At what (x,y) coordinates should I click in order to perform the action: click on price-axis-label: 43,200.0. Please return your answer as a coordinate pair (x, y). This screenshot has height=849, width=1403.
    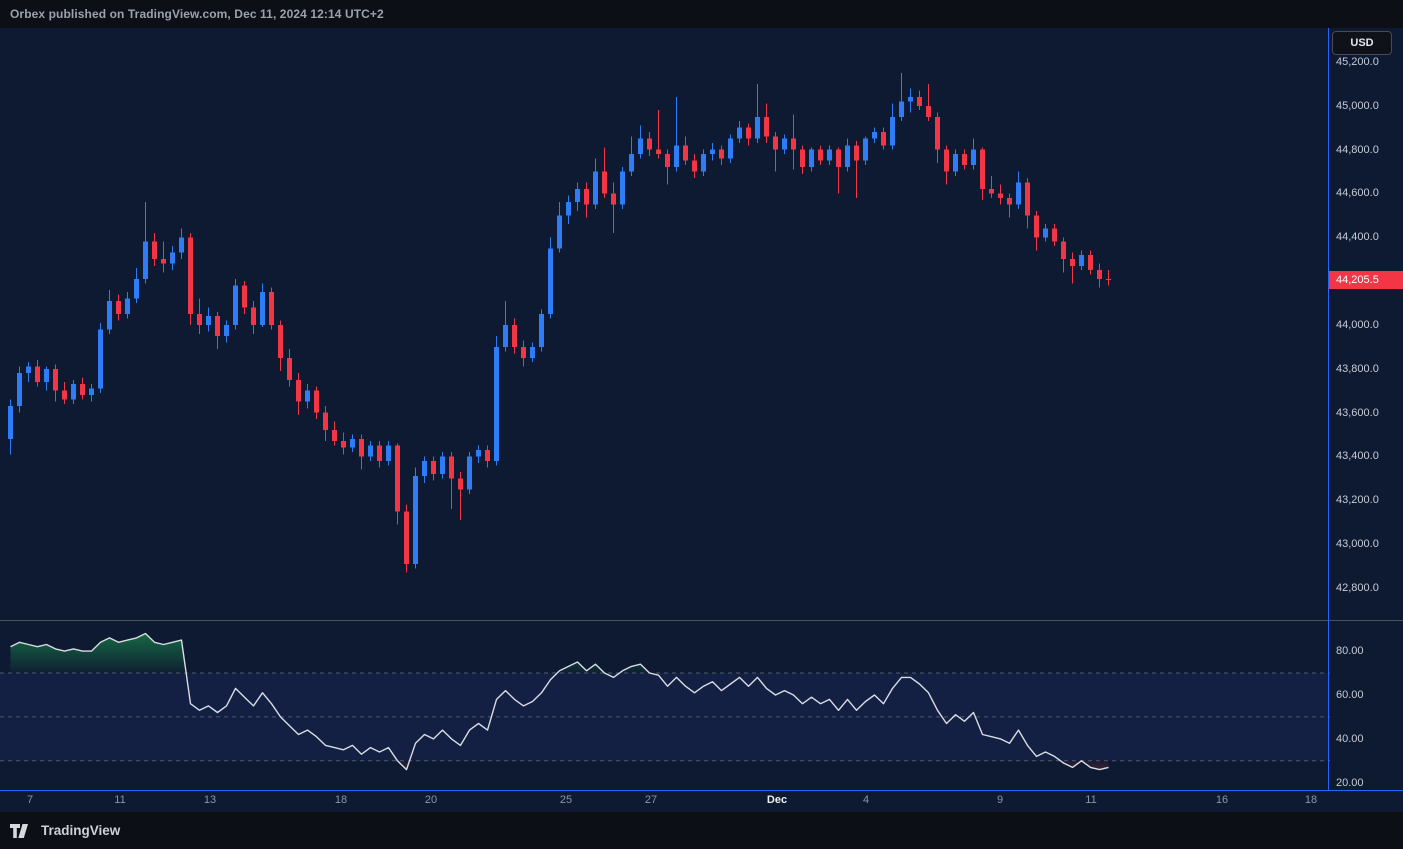
    Looking at the image, I should click on (1357, 500).